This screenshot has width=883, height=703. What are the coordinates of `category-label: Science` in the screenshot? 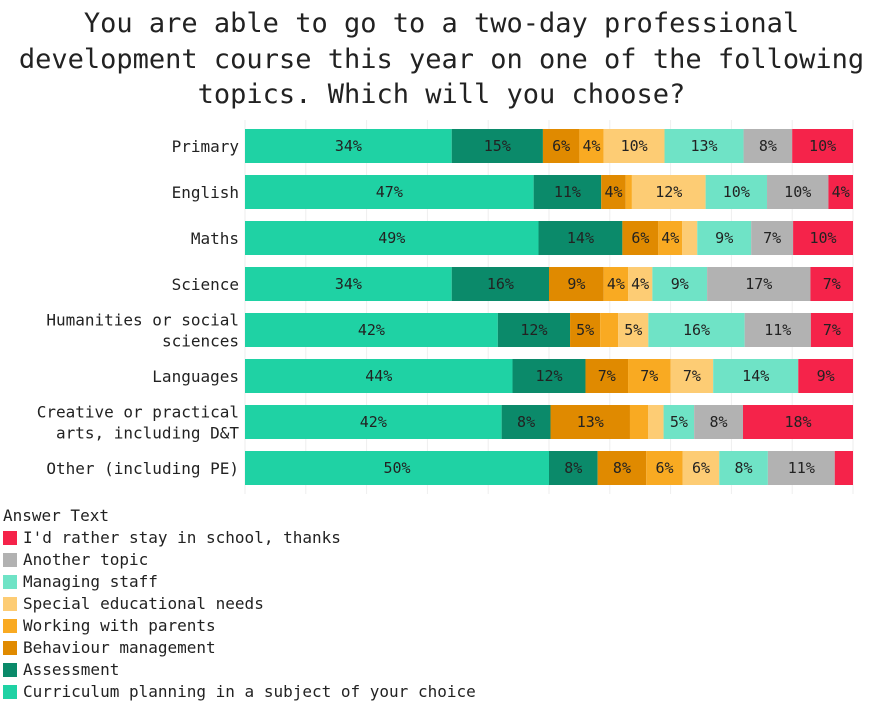 It's located at (205, 284).